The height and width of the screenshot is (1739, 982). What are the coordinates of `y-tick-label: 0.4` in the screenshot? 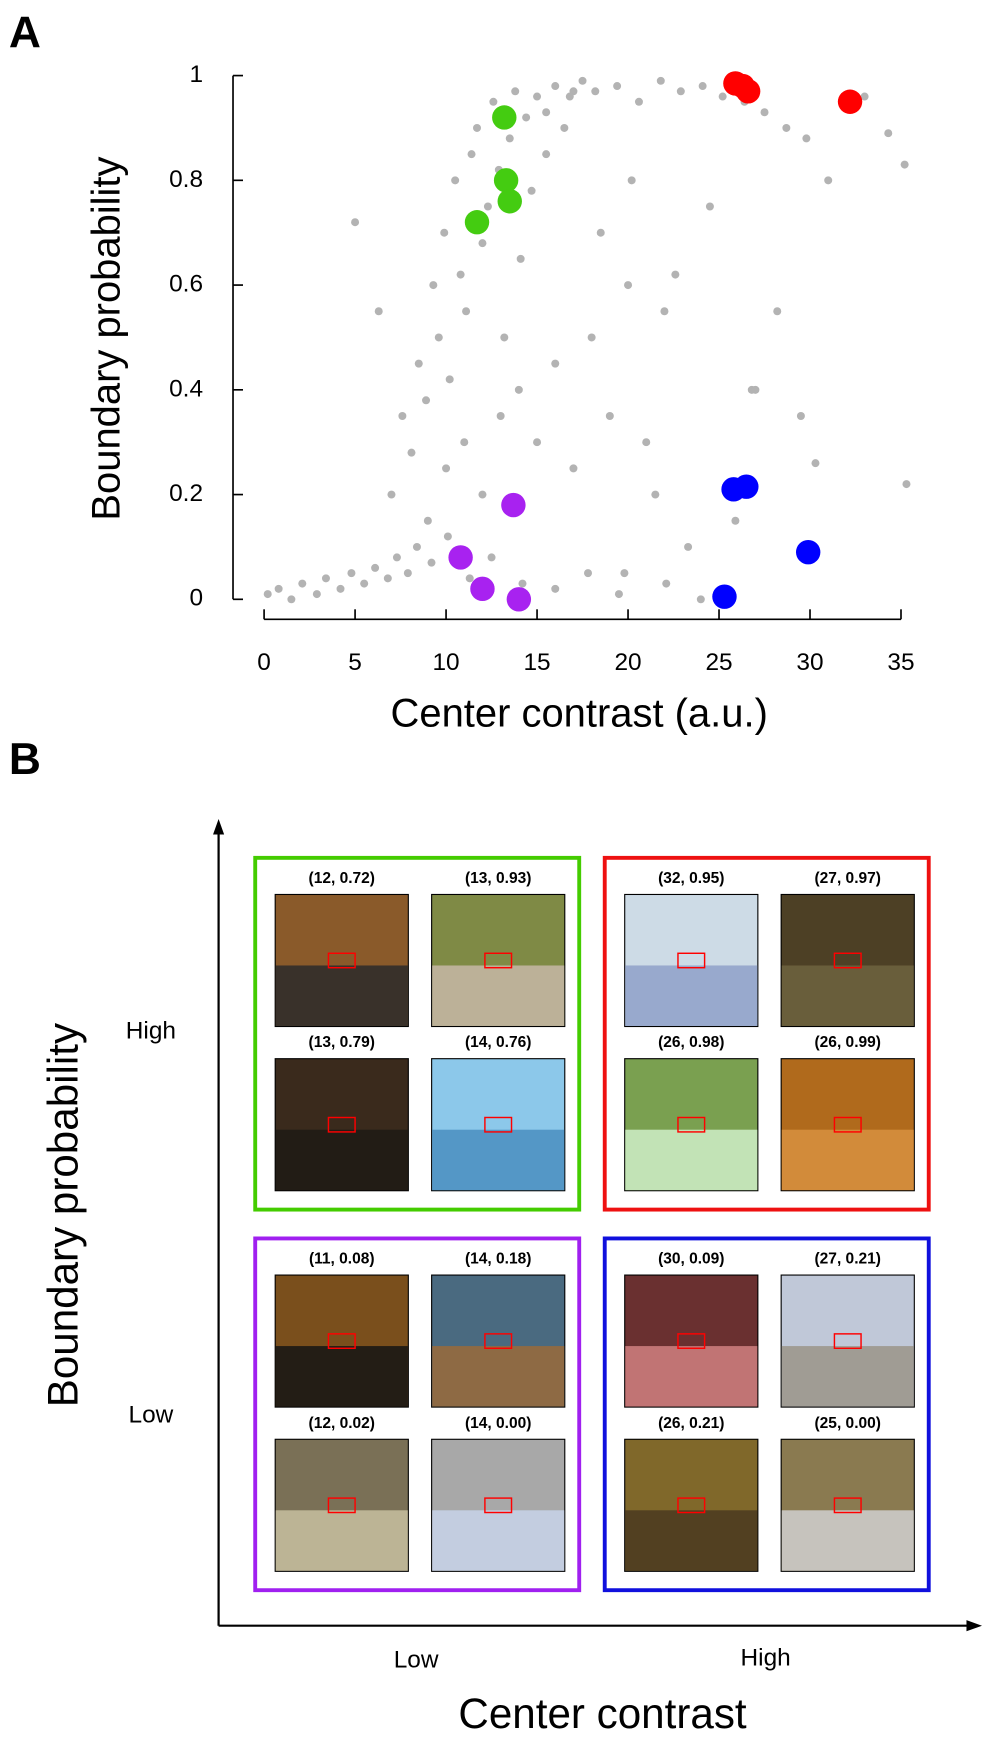 It's located at (186, 388).